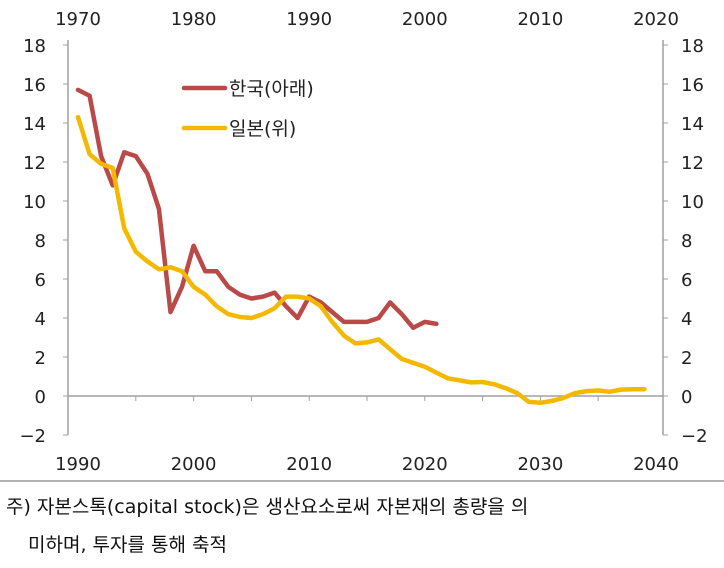 Image resolution: width=724 pixels, height=568 pixels. Describe the element at coordinates (692, 163) in the screenshot. I see `y-tick-label-right: 12` at that location.